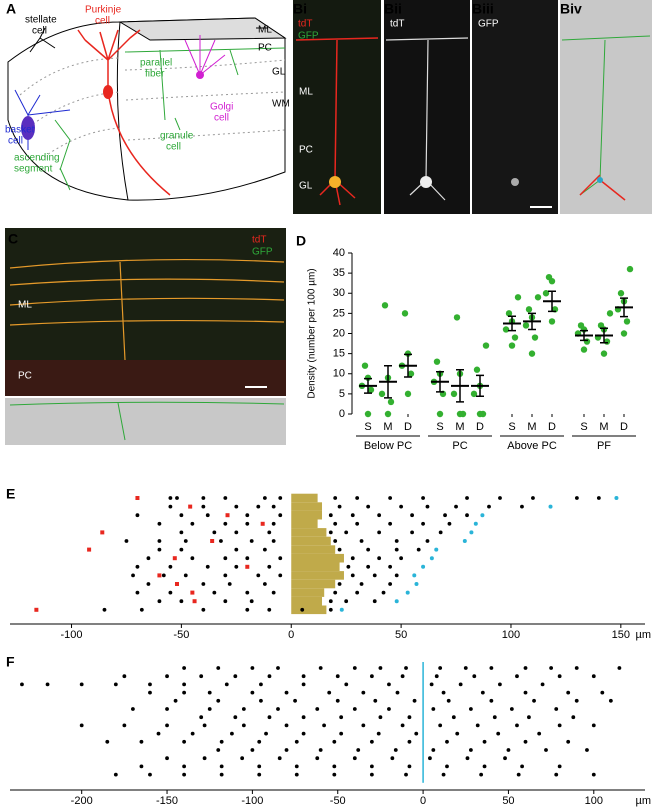  Describe the element at coordinates (339, 374) in the screenshot. I see `y-tick-label: 10` at that location.